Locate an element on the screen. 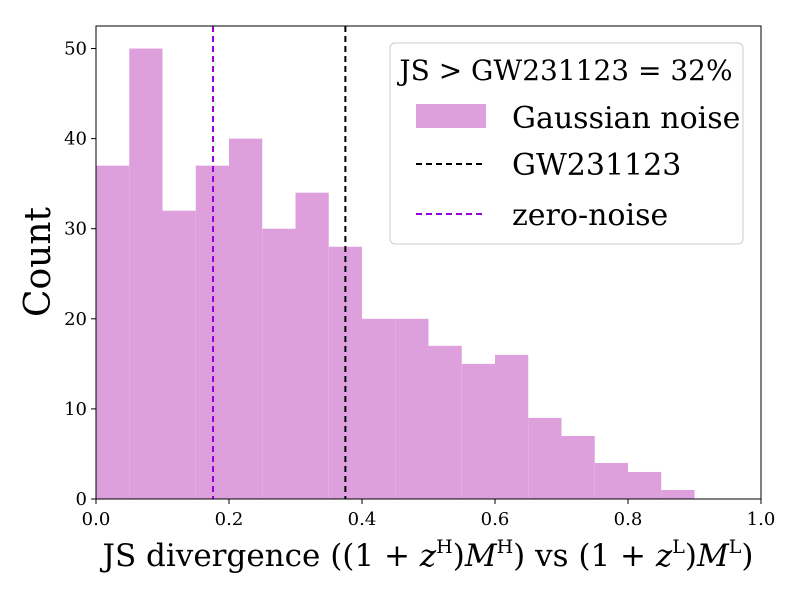  legend-swatch-gaussian-noise is located at coordinates (451, 116).